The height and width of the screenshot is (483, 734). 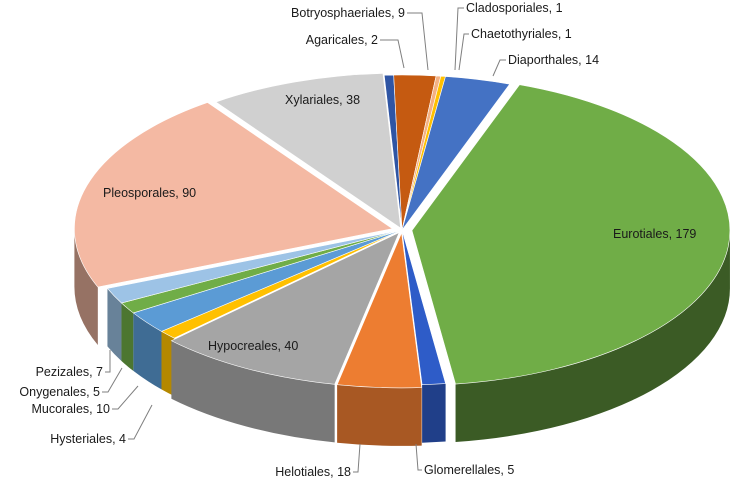 What do you see at coordinates (149, 193) in the screenshot?
I see `data-label-pleosporales: Pleosporales, 90` at bounding box center [149, 193].